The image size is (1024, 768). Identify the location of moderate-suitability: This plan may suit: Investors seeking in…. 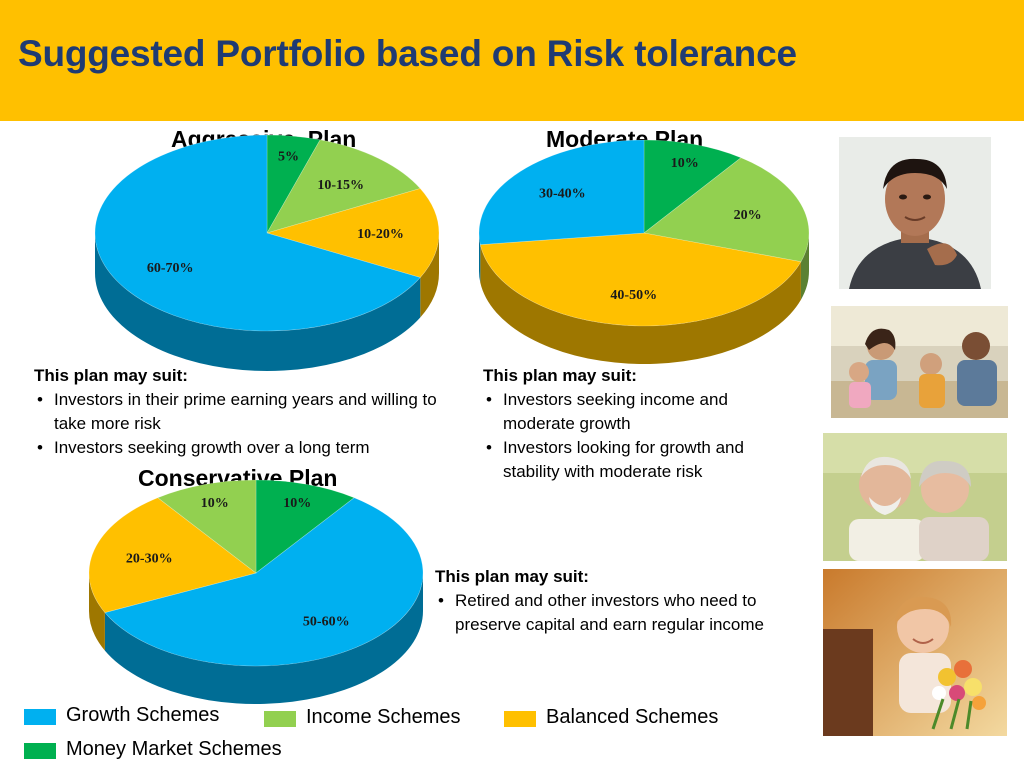
(643, 424).